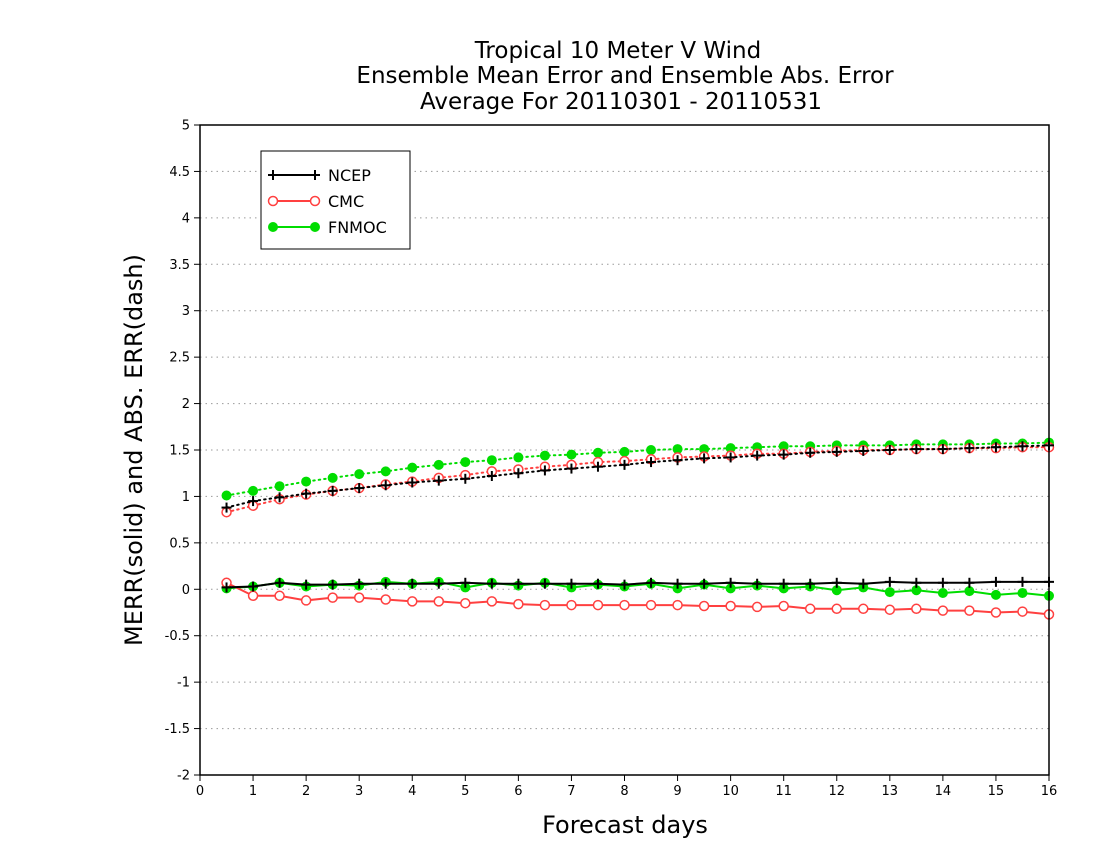  I want to click on y-tick-label: 2, so click(186, 404).